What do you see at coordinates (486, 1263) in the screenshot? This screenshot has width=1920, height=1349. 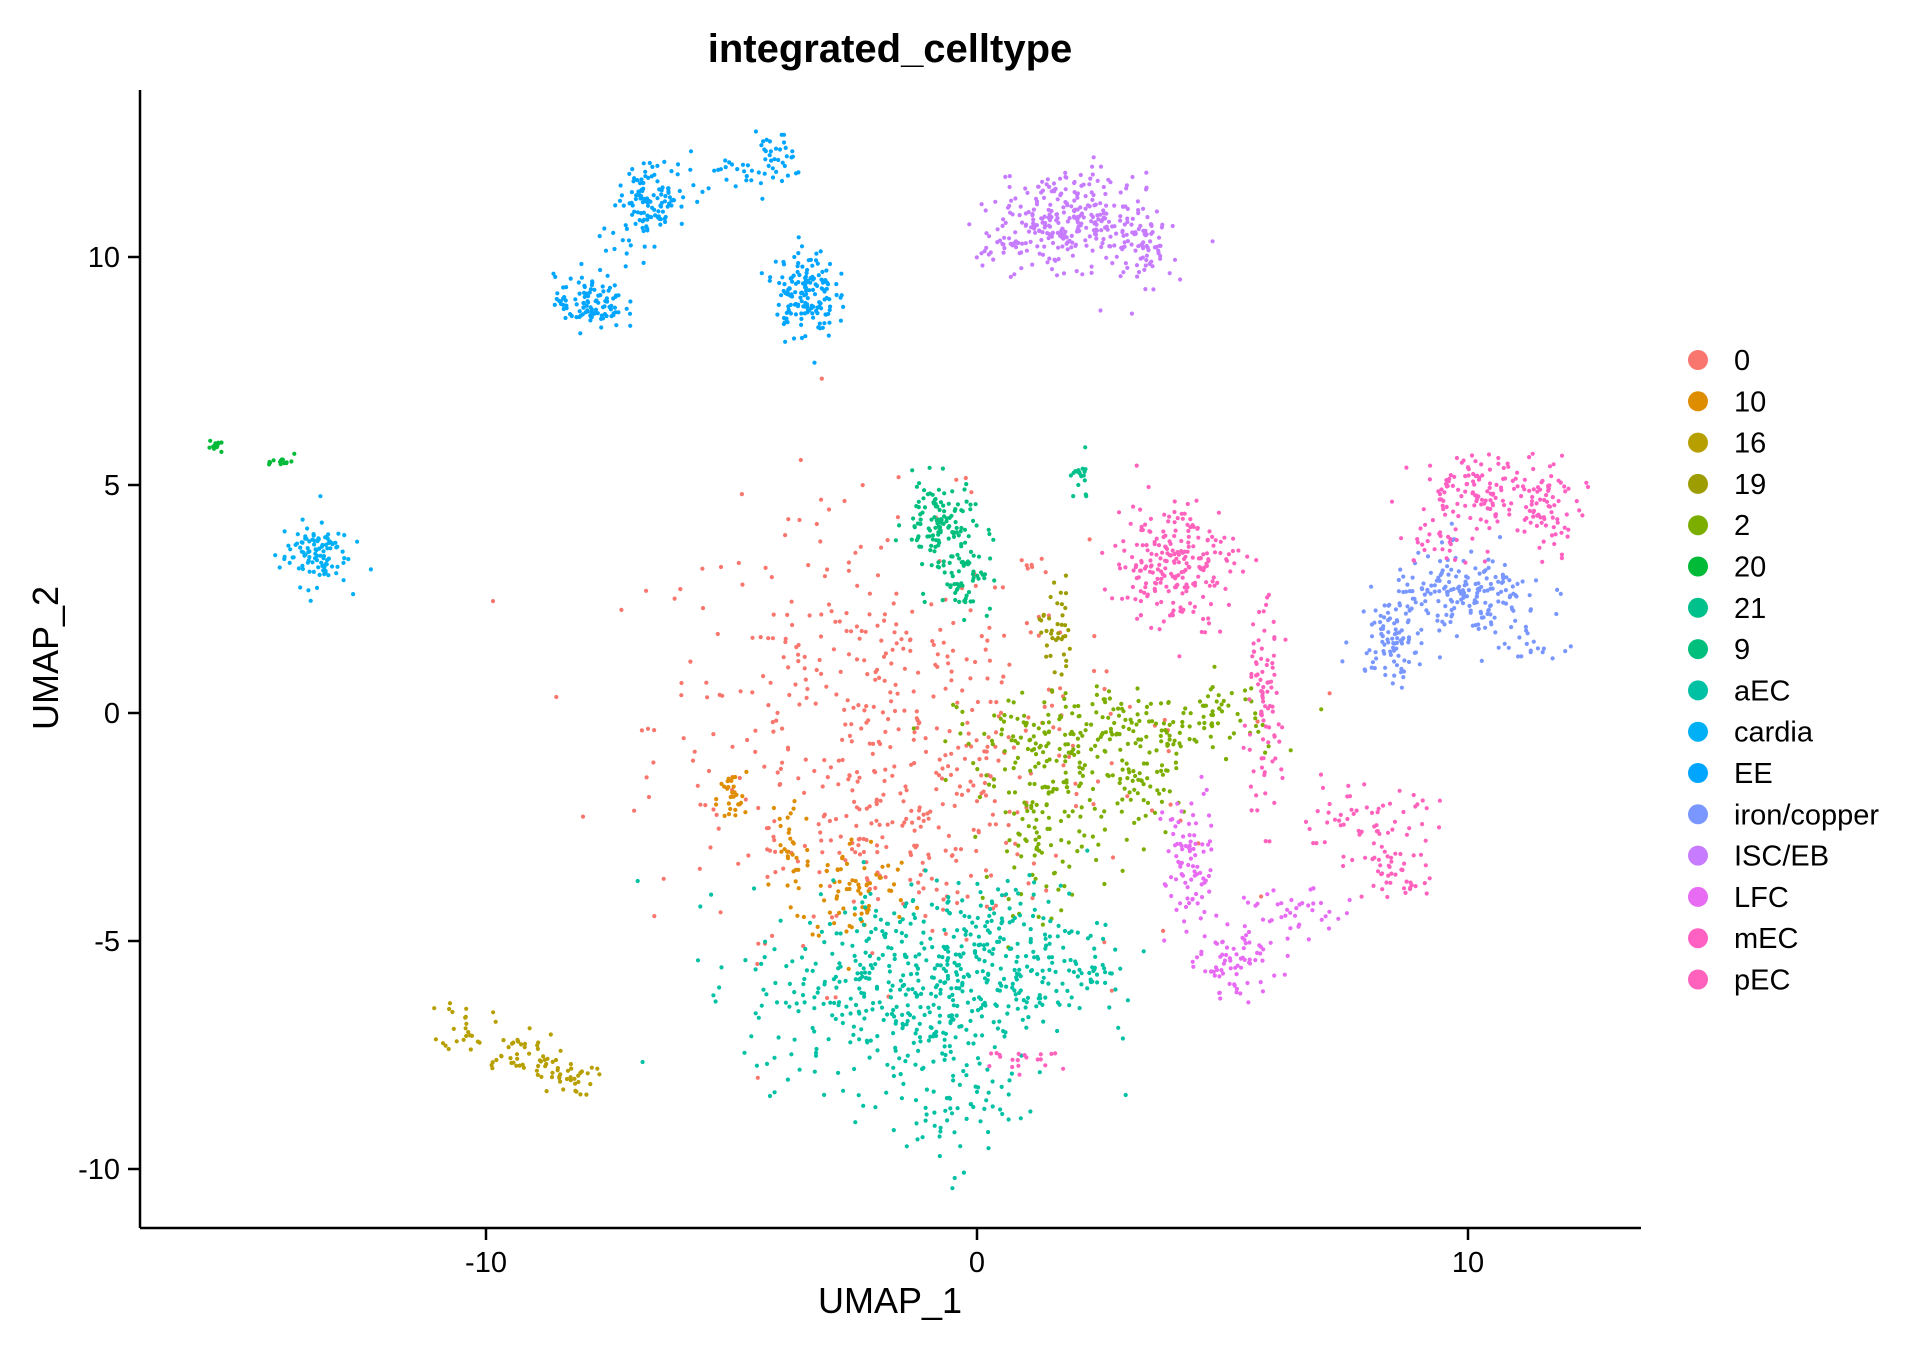 I see `x-tick-label: -10` at bounding box center [486, 1263].